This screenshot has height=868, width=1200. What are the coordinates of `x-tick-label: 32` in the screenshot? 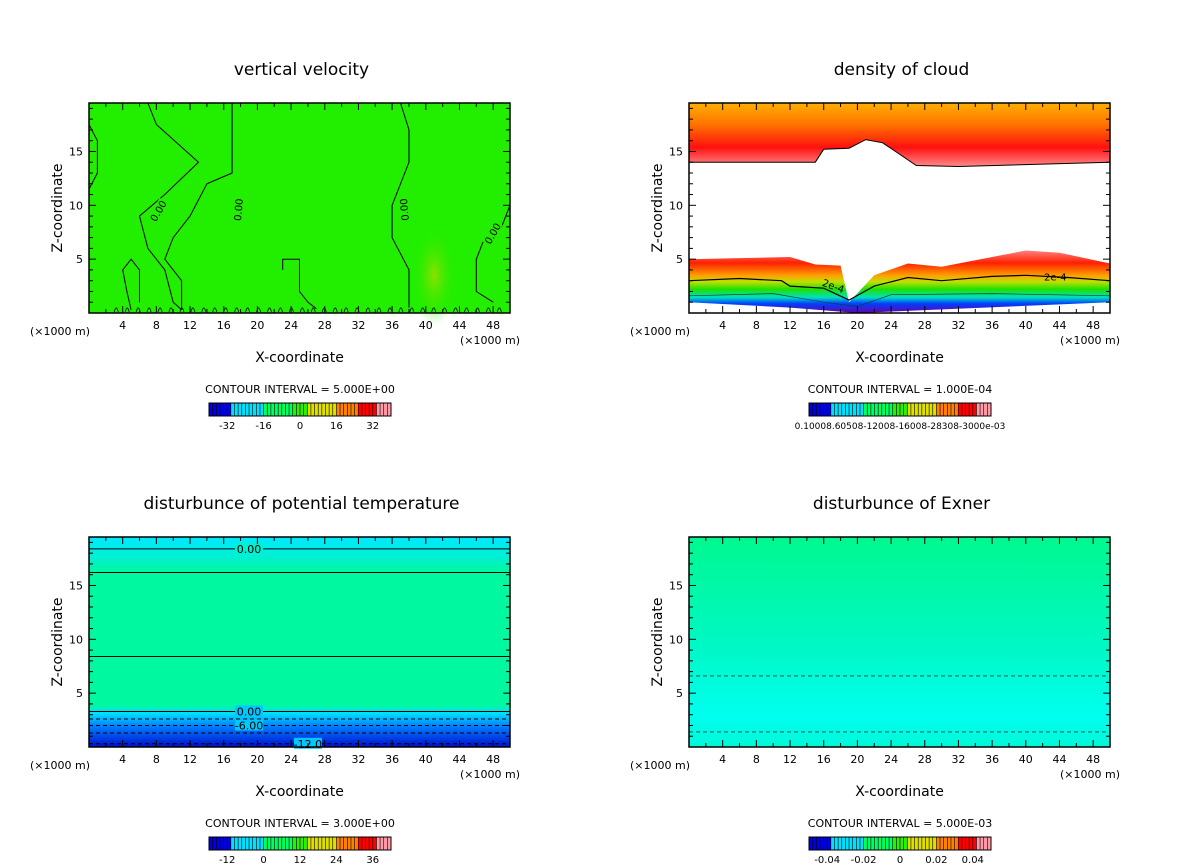 It's located at (358, 759).